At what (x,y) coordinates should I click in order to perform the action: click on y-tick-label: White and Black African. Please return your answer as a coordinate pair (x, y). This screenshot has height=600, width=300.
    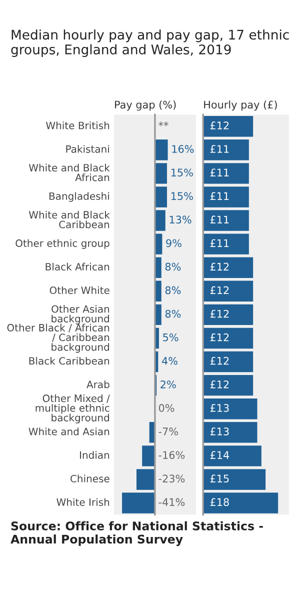
    Looking at the image, I should click on (69, 173).